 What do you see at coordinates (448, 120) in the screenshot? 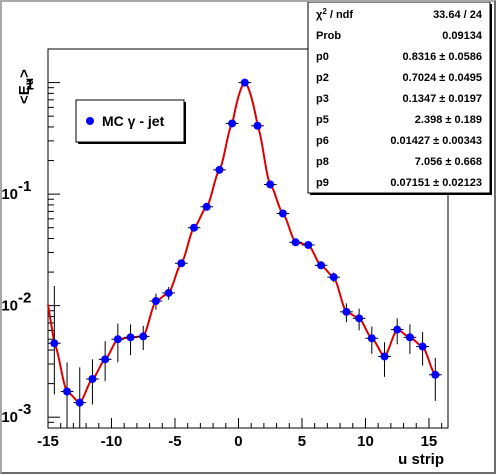
I see `stats-param-value: 2.398 ± 0.189` at bounding box center [448, 120].